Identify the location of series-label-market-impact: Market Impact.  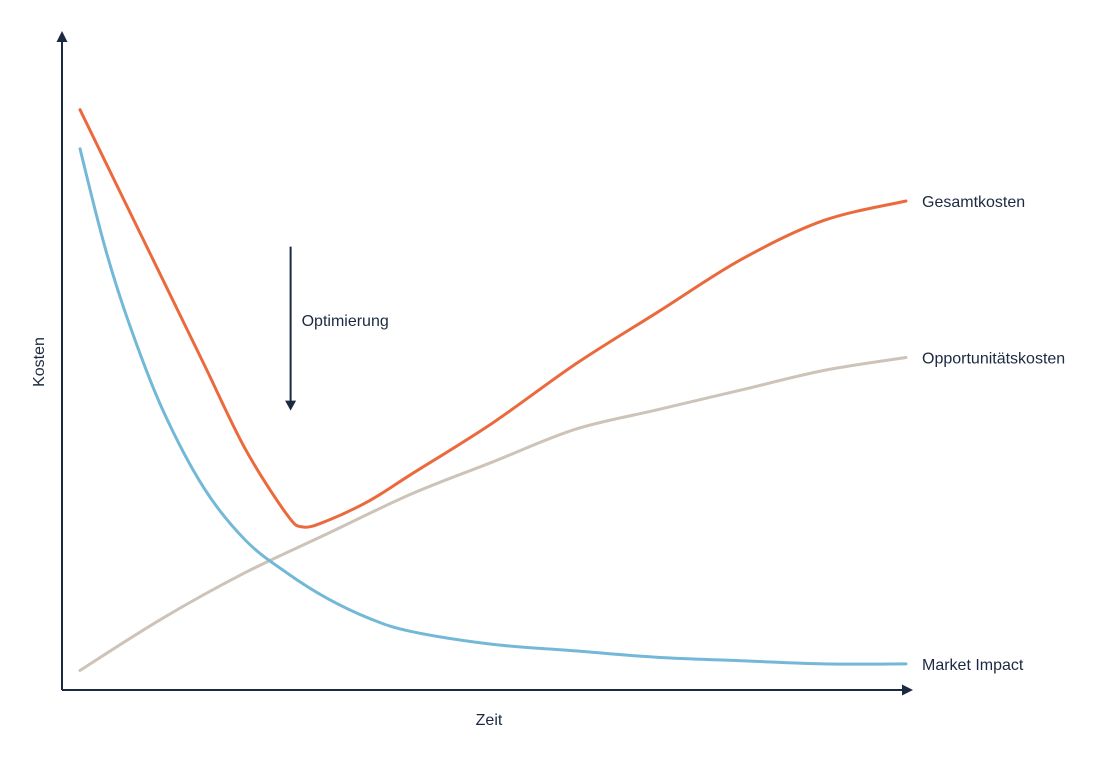
(973, 665).